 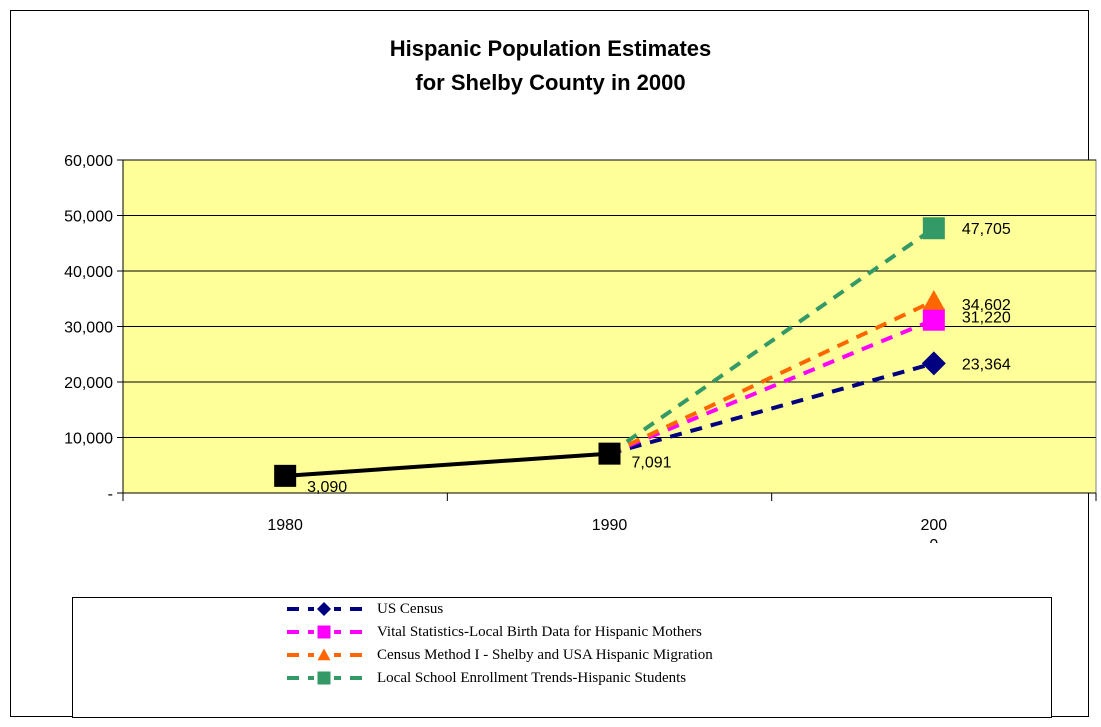 What do you see at coordinates (88, 328) in the screenshot?
I see `y-tick-label: 30,000` at bounding box center [88, 328].